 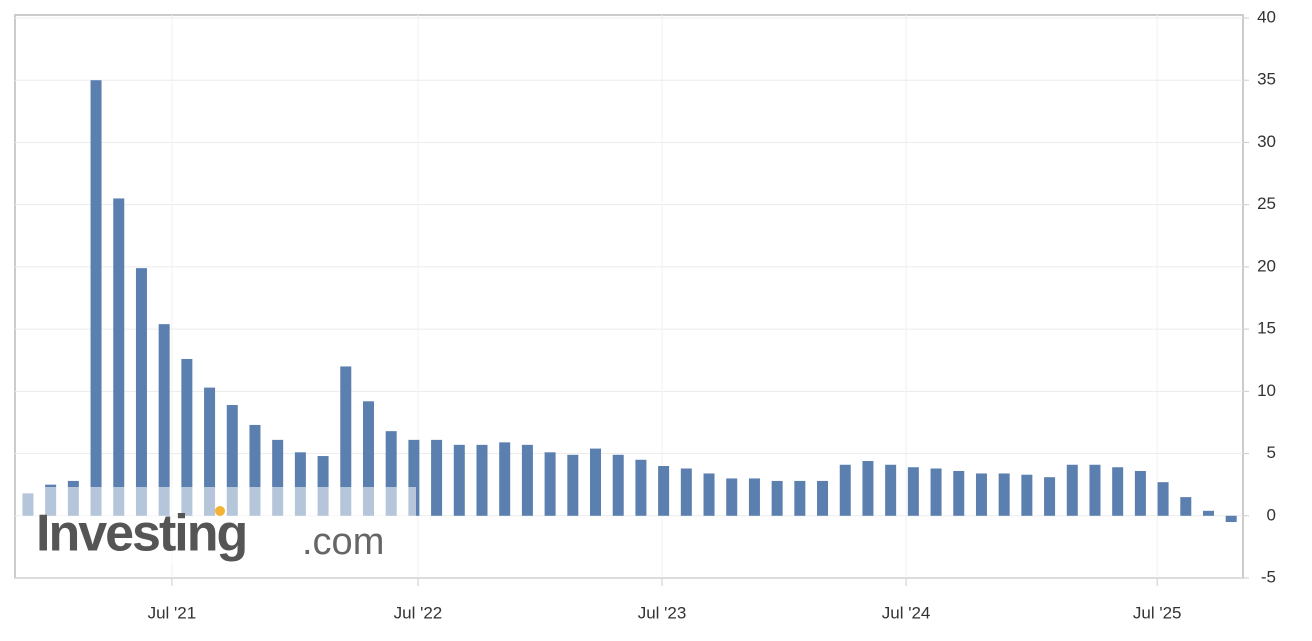 What do you see at coordinates (220, 511) in the screenshot?
I see `watermark-dot` at bounding box center [220, 511].